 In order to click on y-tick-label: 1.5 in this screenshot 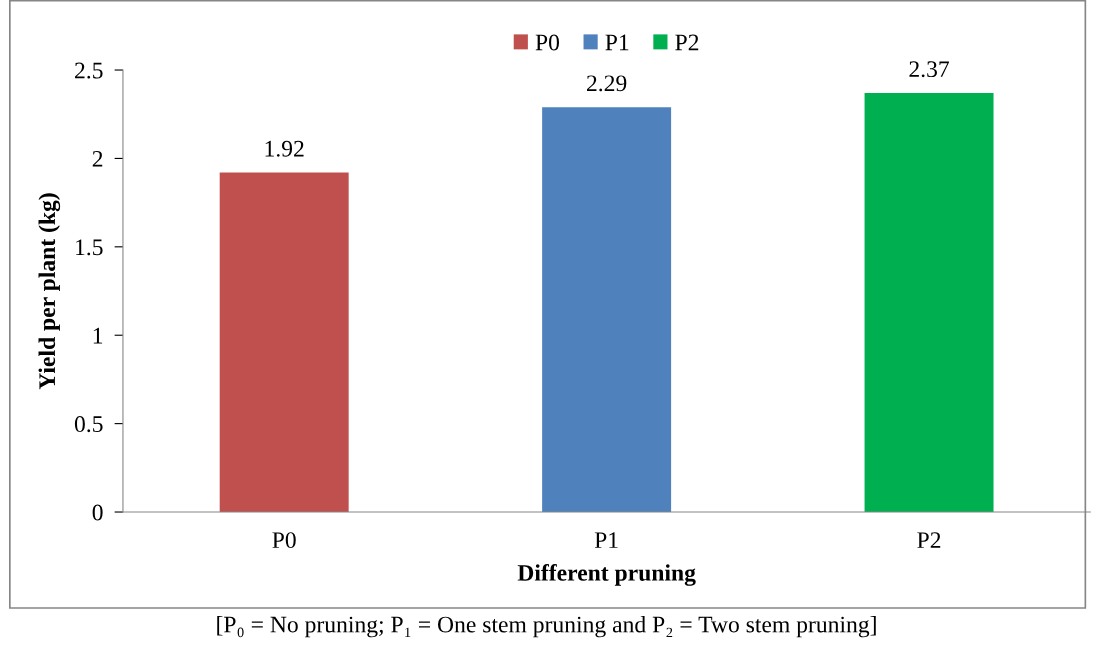, I will do `click(89, 247)`.